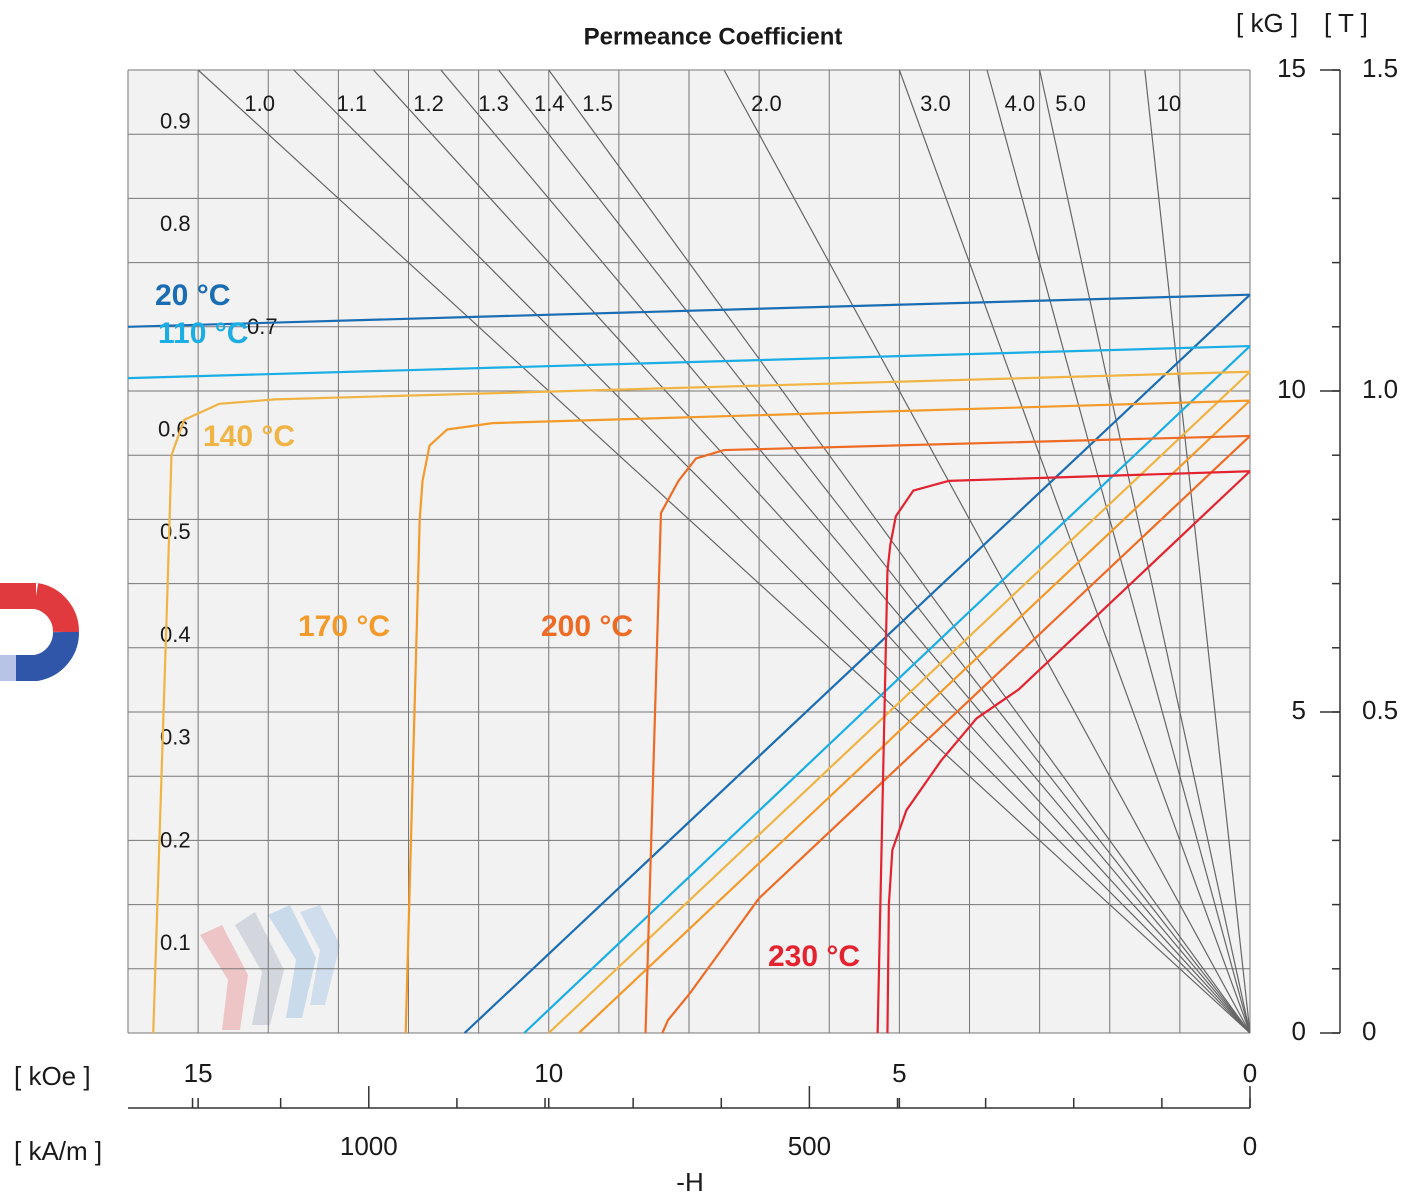 The width and height of the screenshot is (1421, 1199). Describe the element at coordinates (814, 956) in the screenshot. I see `series-label: 230 °C` at that location.